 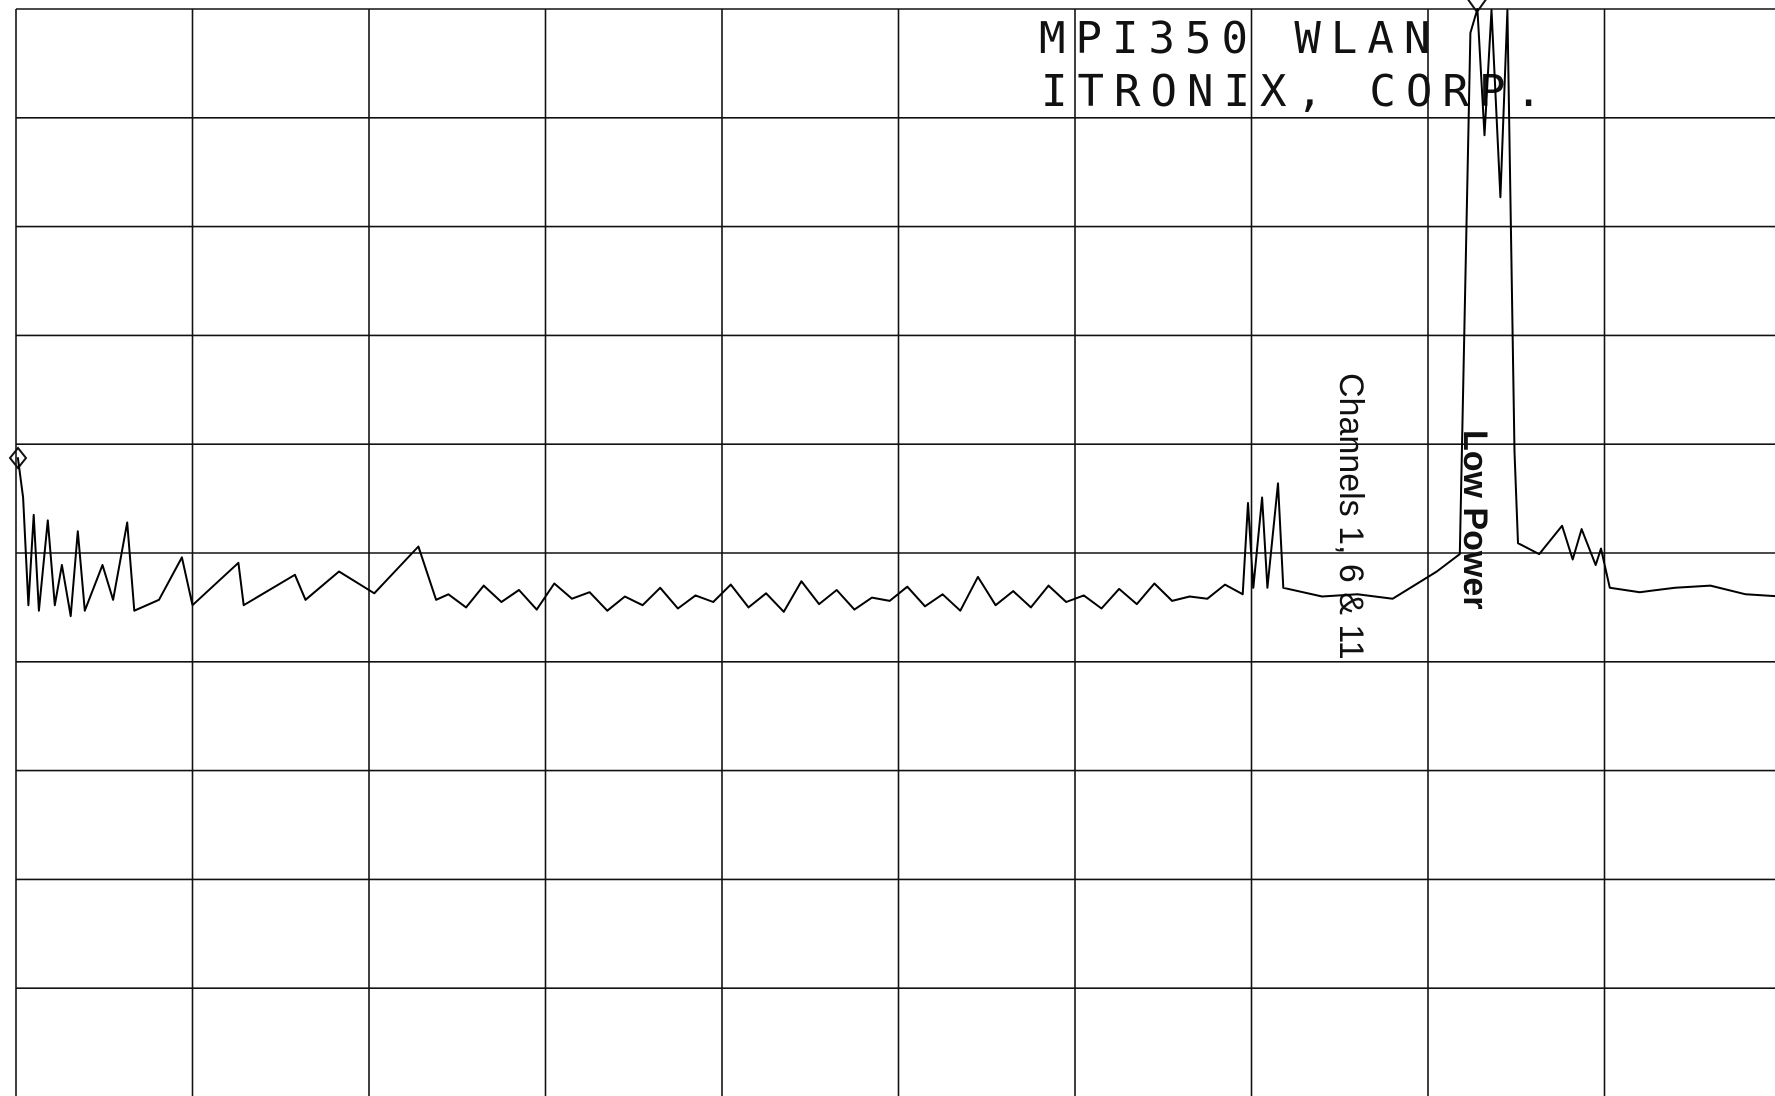 I want to click on chart-subtitle: ITRONIX, CORP., so click(x=1296, y=91).